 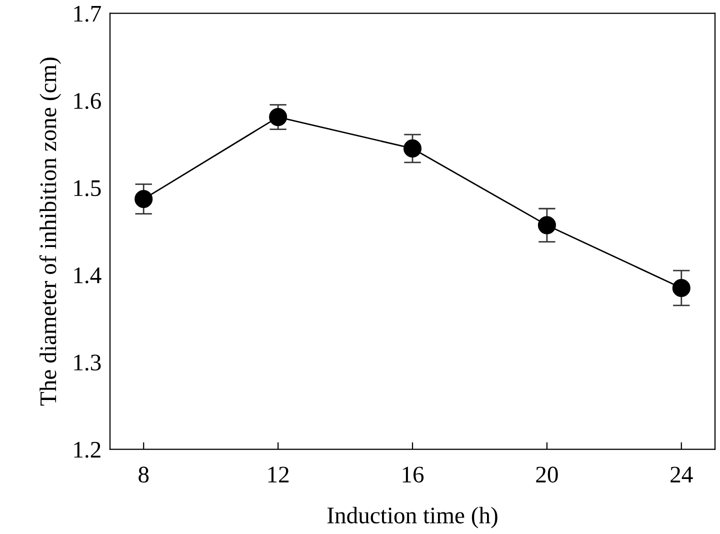 What do you see at coordinates (50, 232) in the screenshot?
I see `y-axis-title: The diameter of inhibition zone (cm)` at bounding box center [50, 232].